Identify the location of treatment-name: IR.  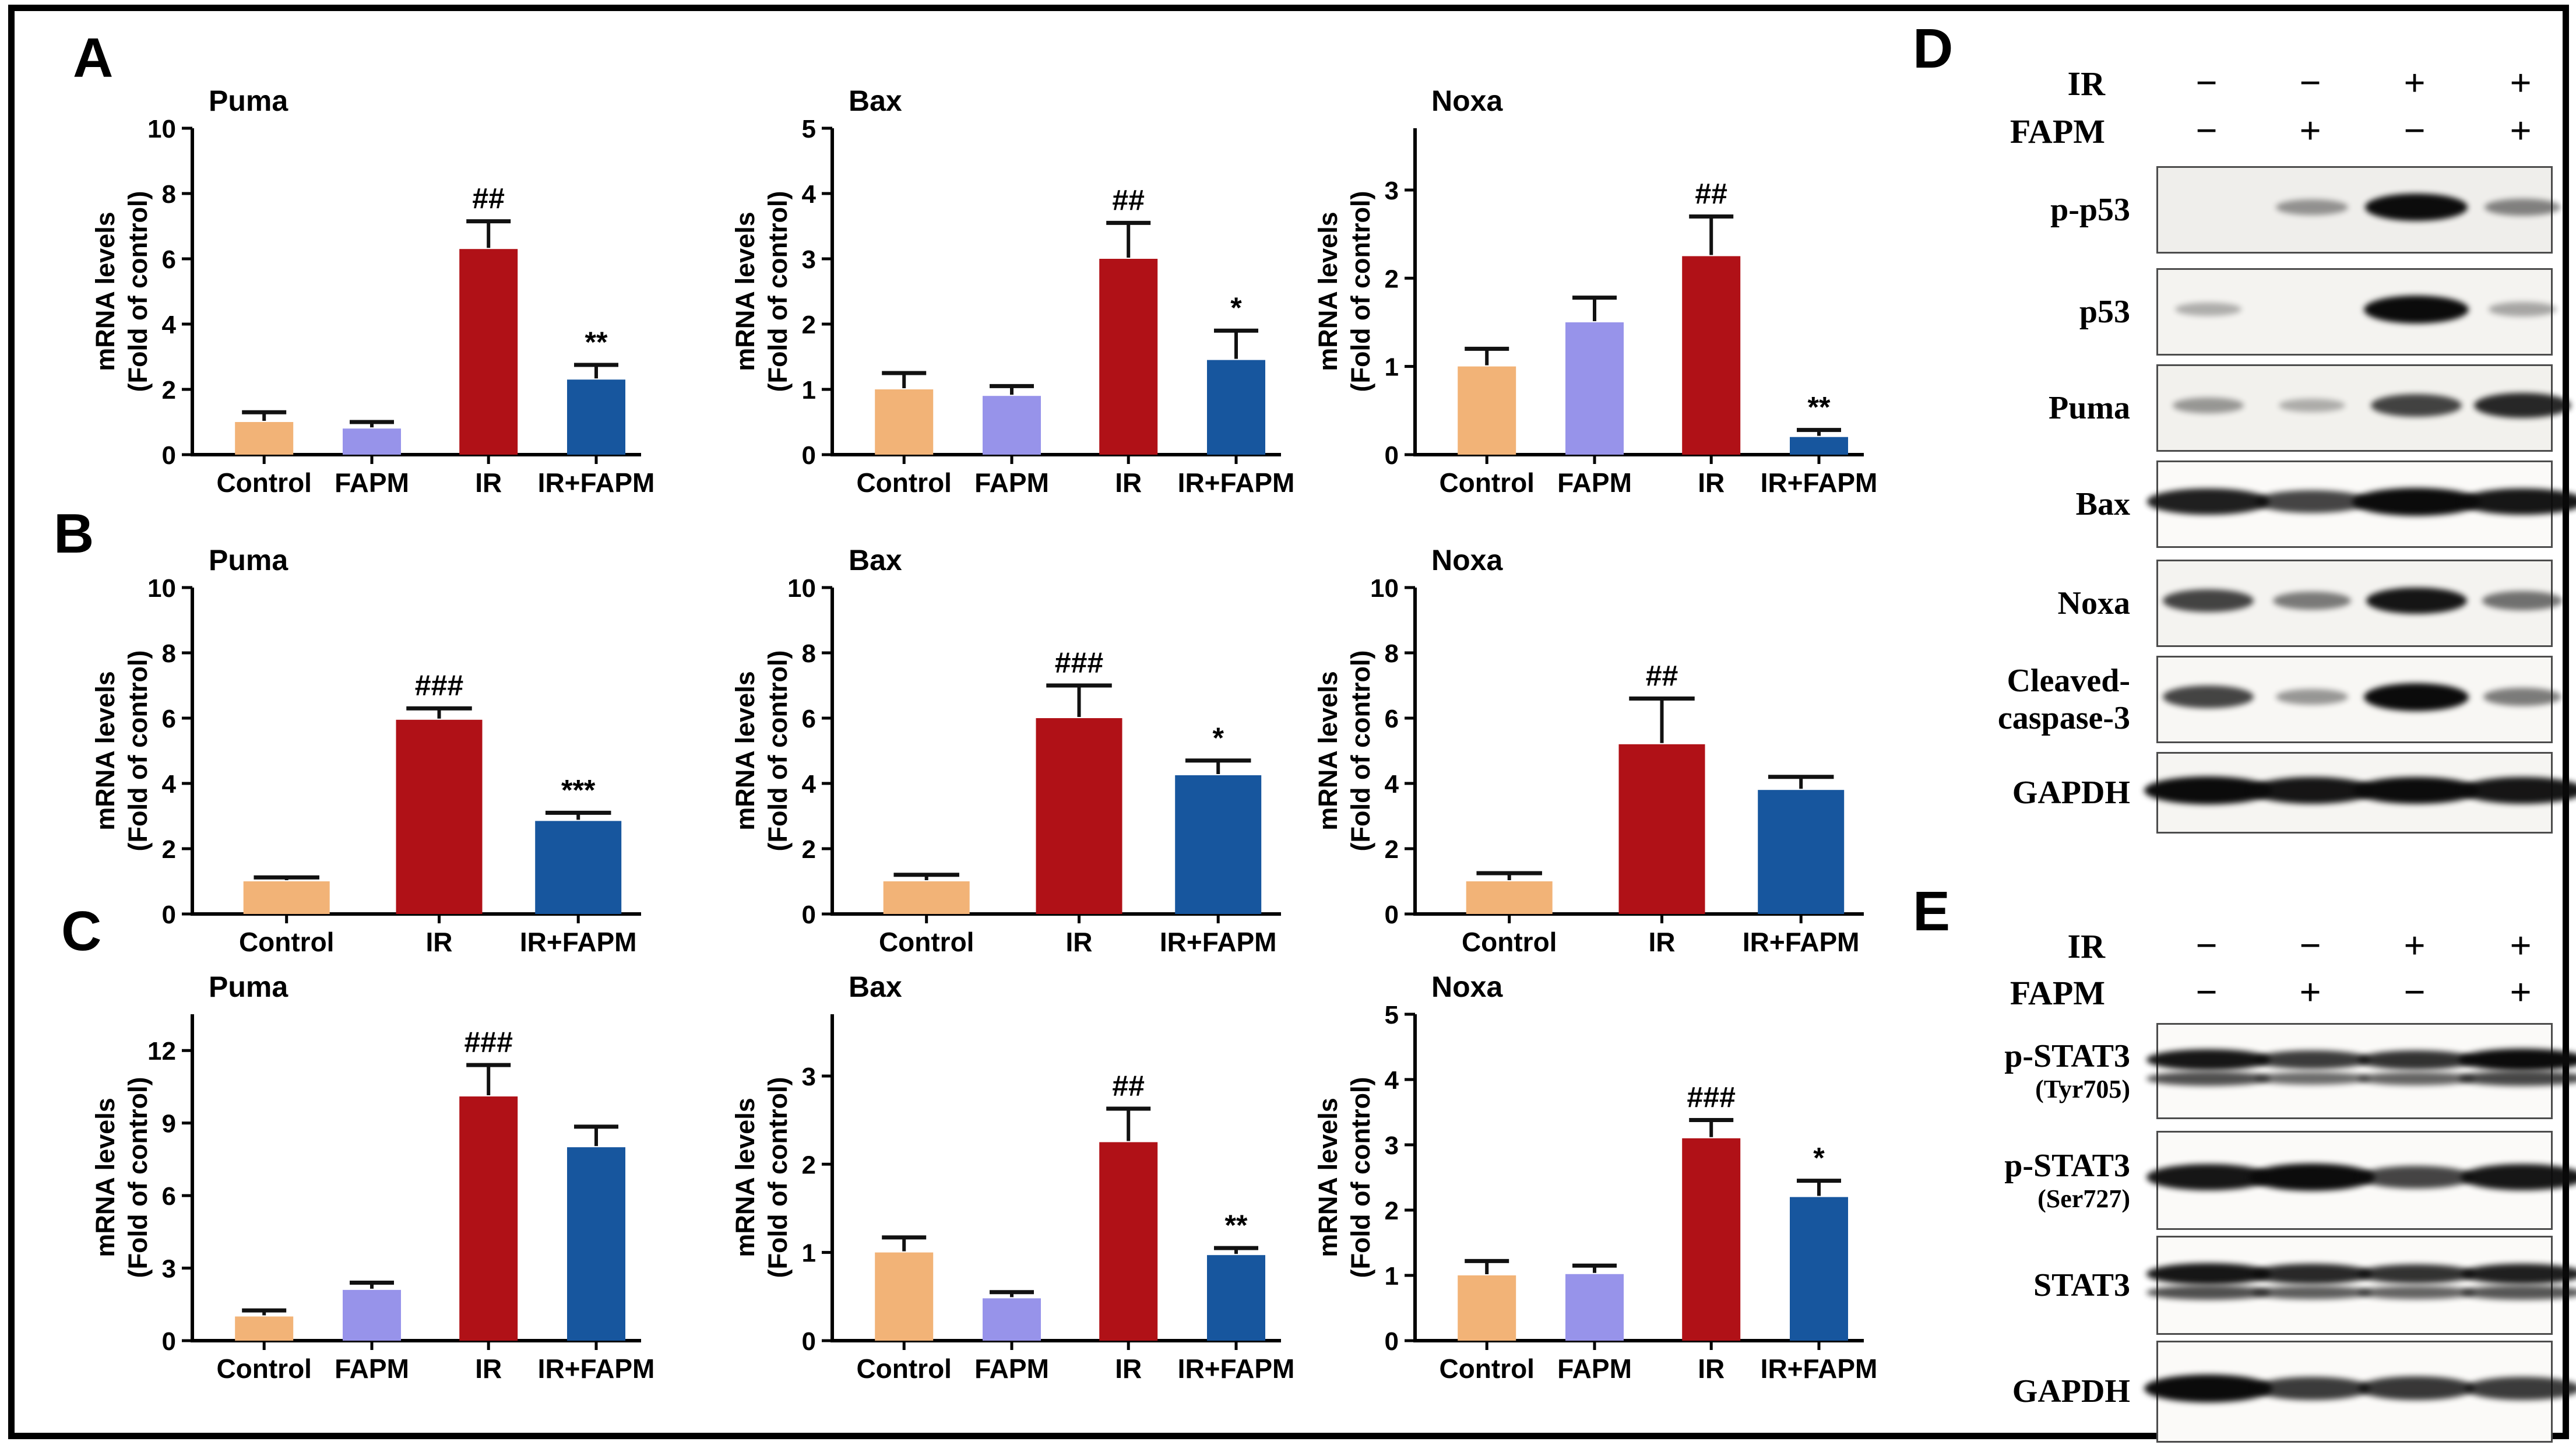
(2086, 946).